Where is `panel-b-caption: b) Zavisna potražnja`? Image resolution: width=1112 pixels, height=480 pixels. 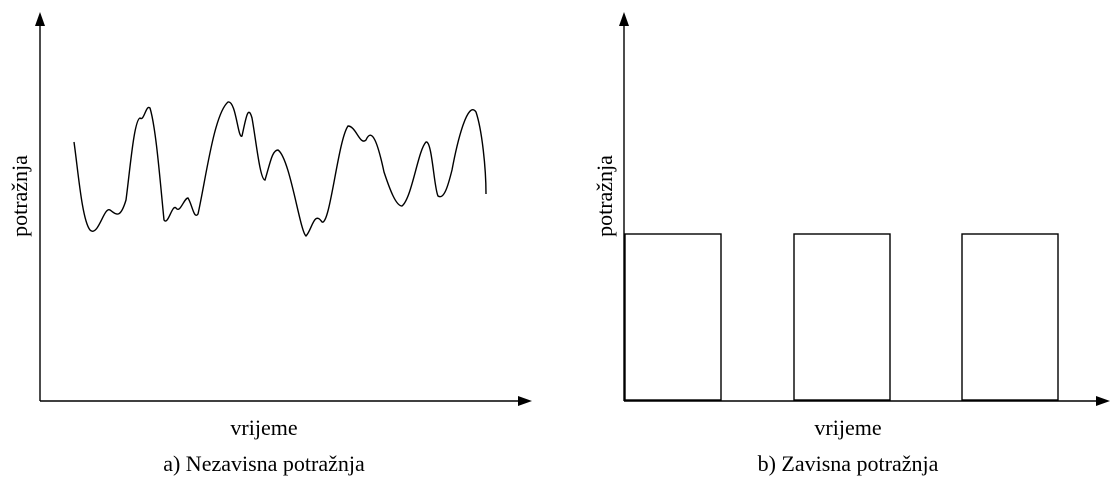 panel-b-caption: b) Zavisna potražnja is located at coordinates (848, 463).